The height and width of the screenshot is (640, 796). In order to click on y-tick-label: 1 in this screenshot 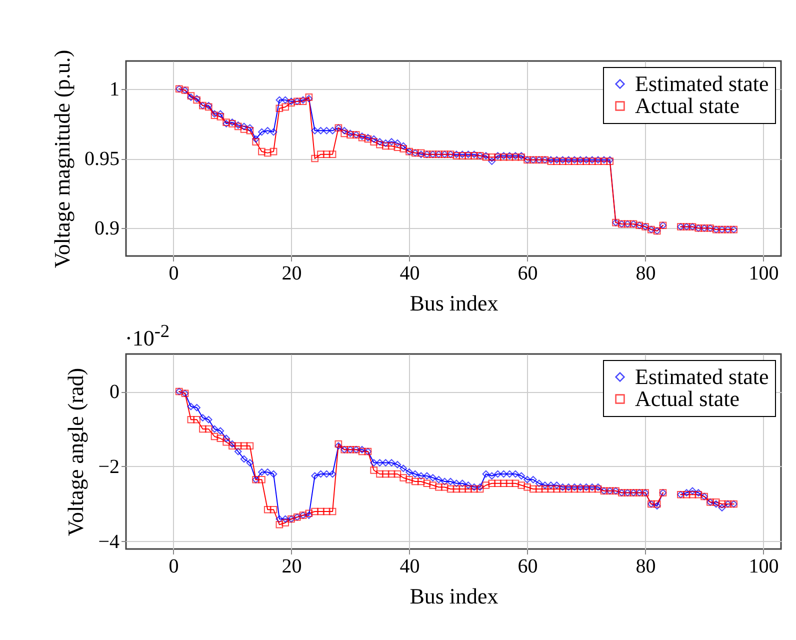, I will do `click(115, 89)`.